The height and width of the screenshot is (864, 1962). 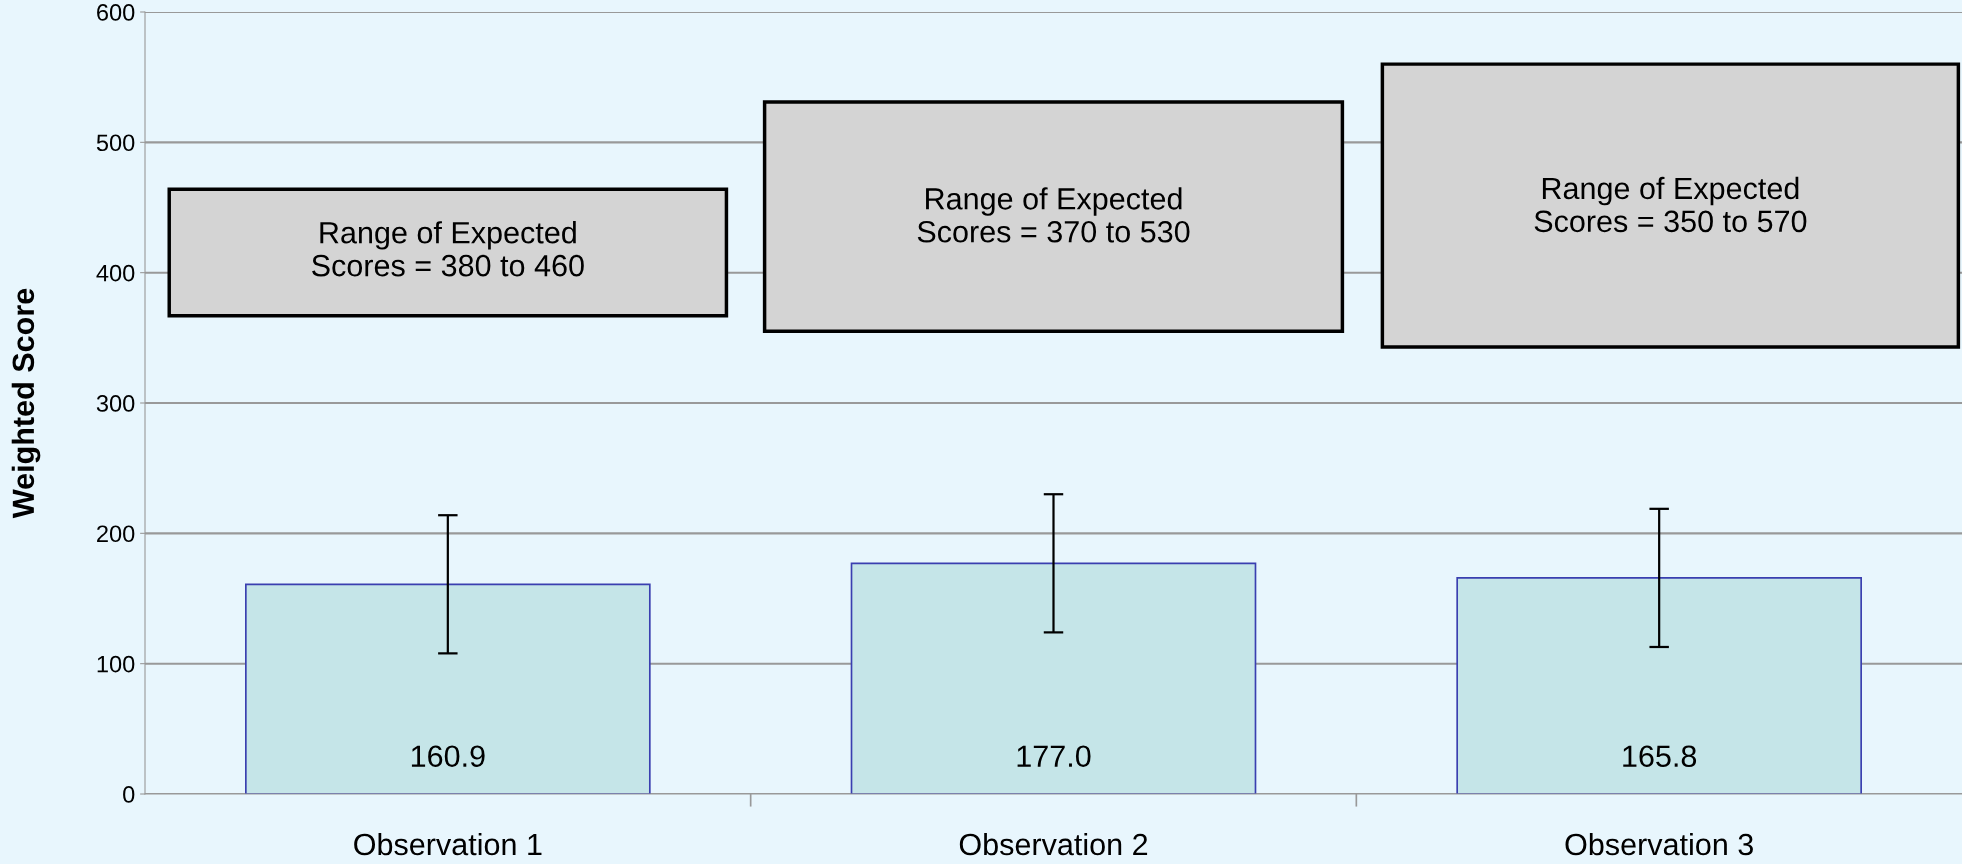 What do you see at coordinates (26, 403) in the screenshot?
I see `y-axis-title: Weighted Score` at bounding box center [26, 403].